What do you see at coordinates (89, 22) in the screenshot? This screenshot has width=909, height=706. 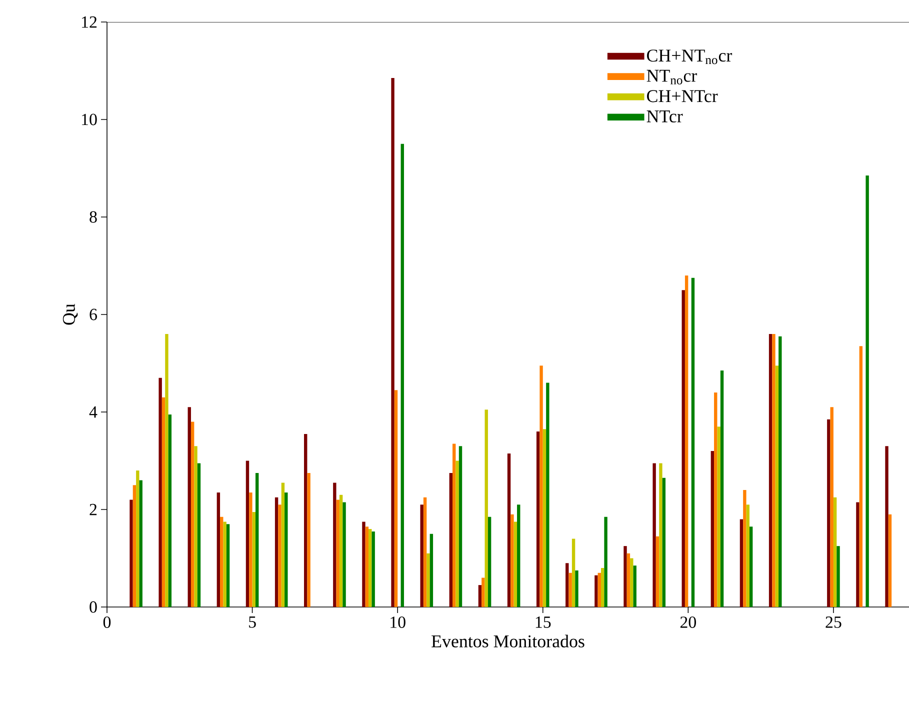 I see `y-tick-label: 12` at bounding box center [89, 22].